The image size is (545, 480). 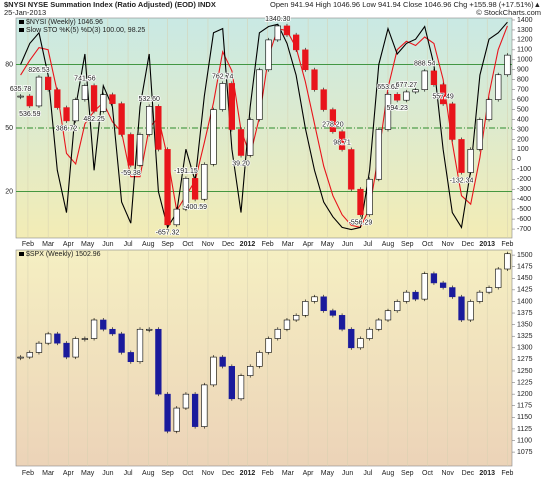 What do you see at coordinates (148, 473) in the screenshot?
I see `x-tick-label: Aug` at bounding box center [148, 473].